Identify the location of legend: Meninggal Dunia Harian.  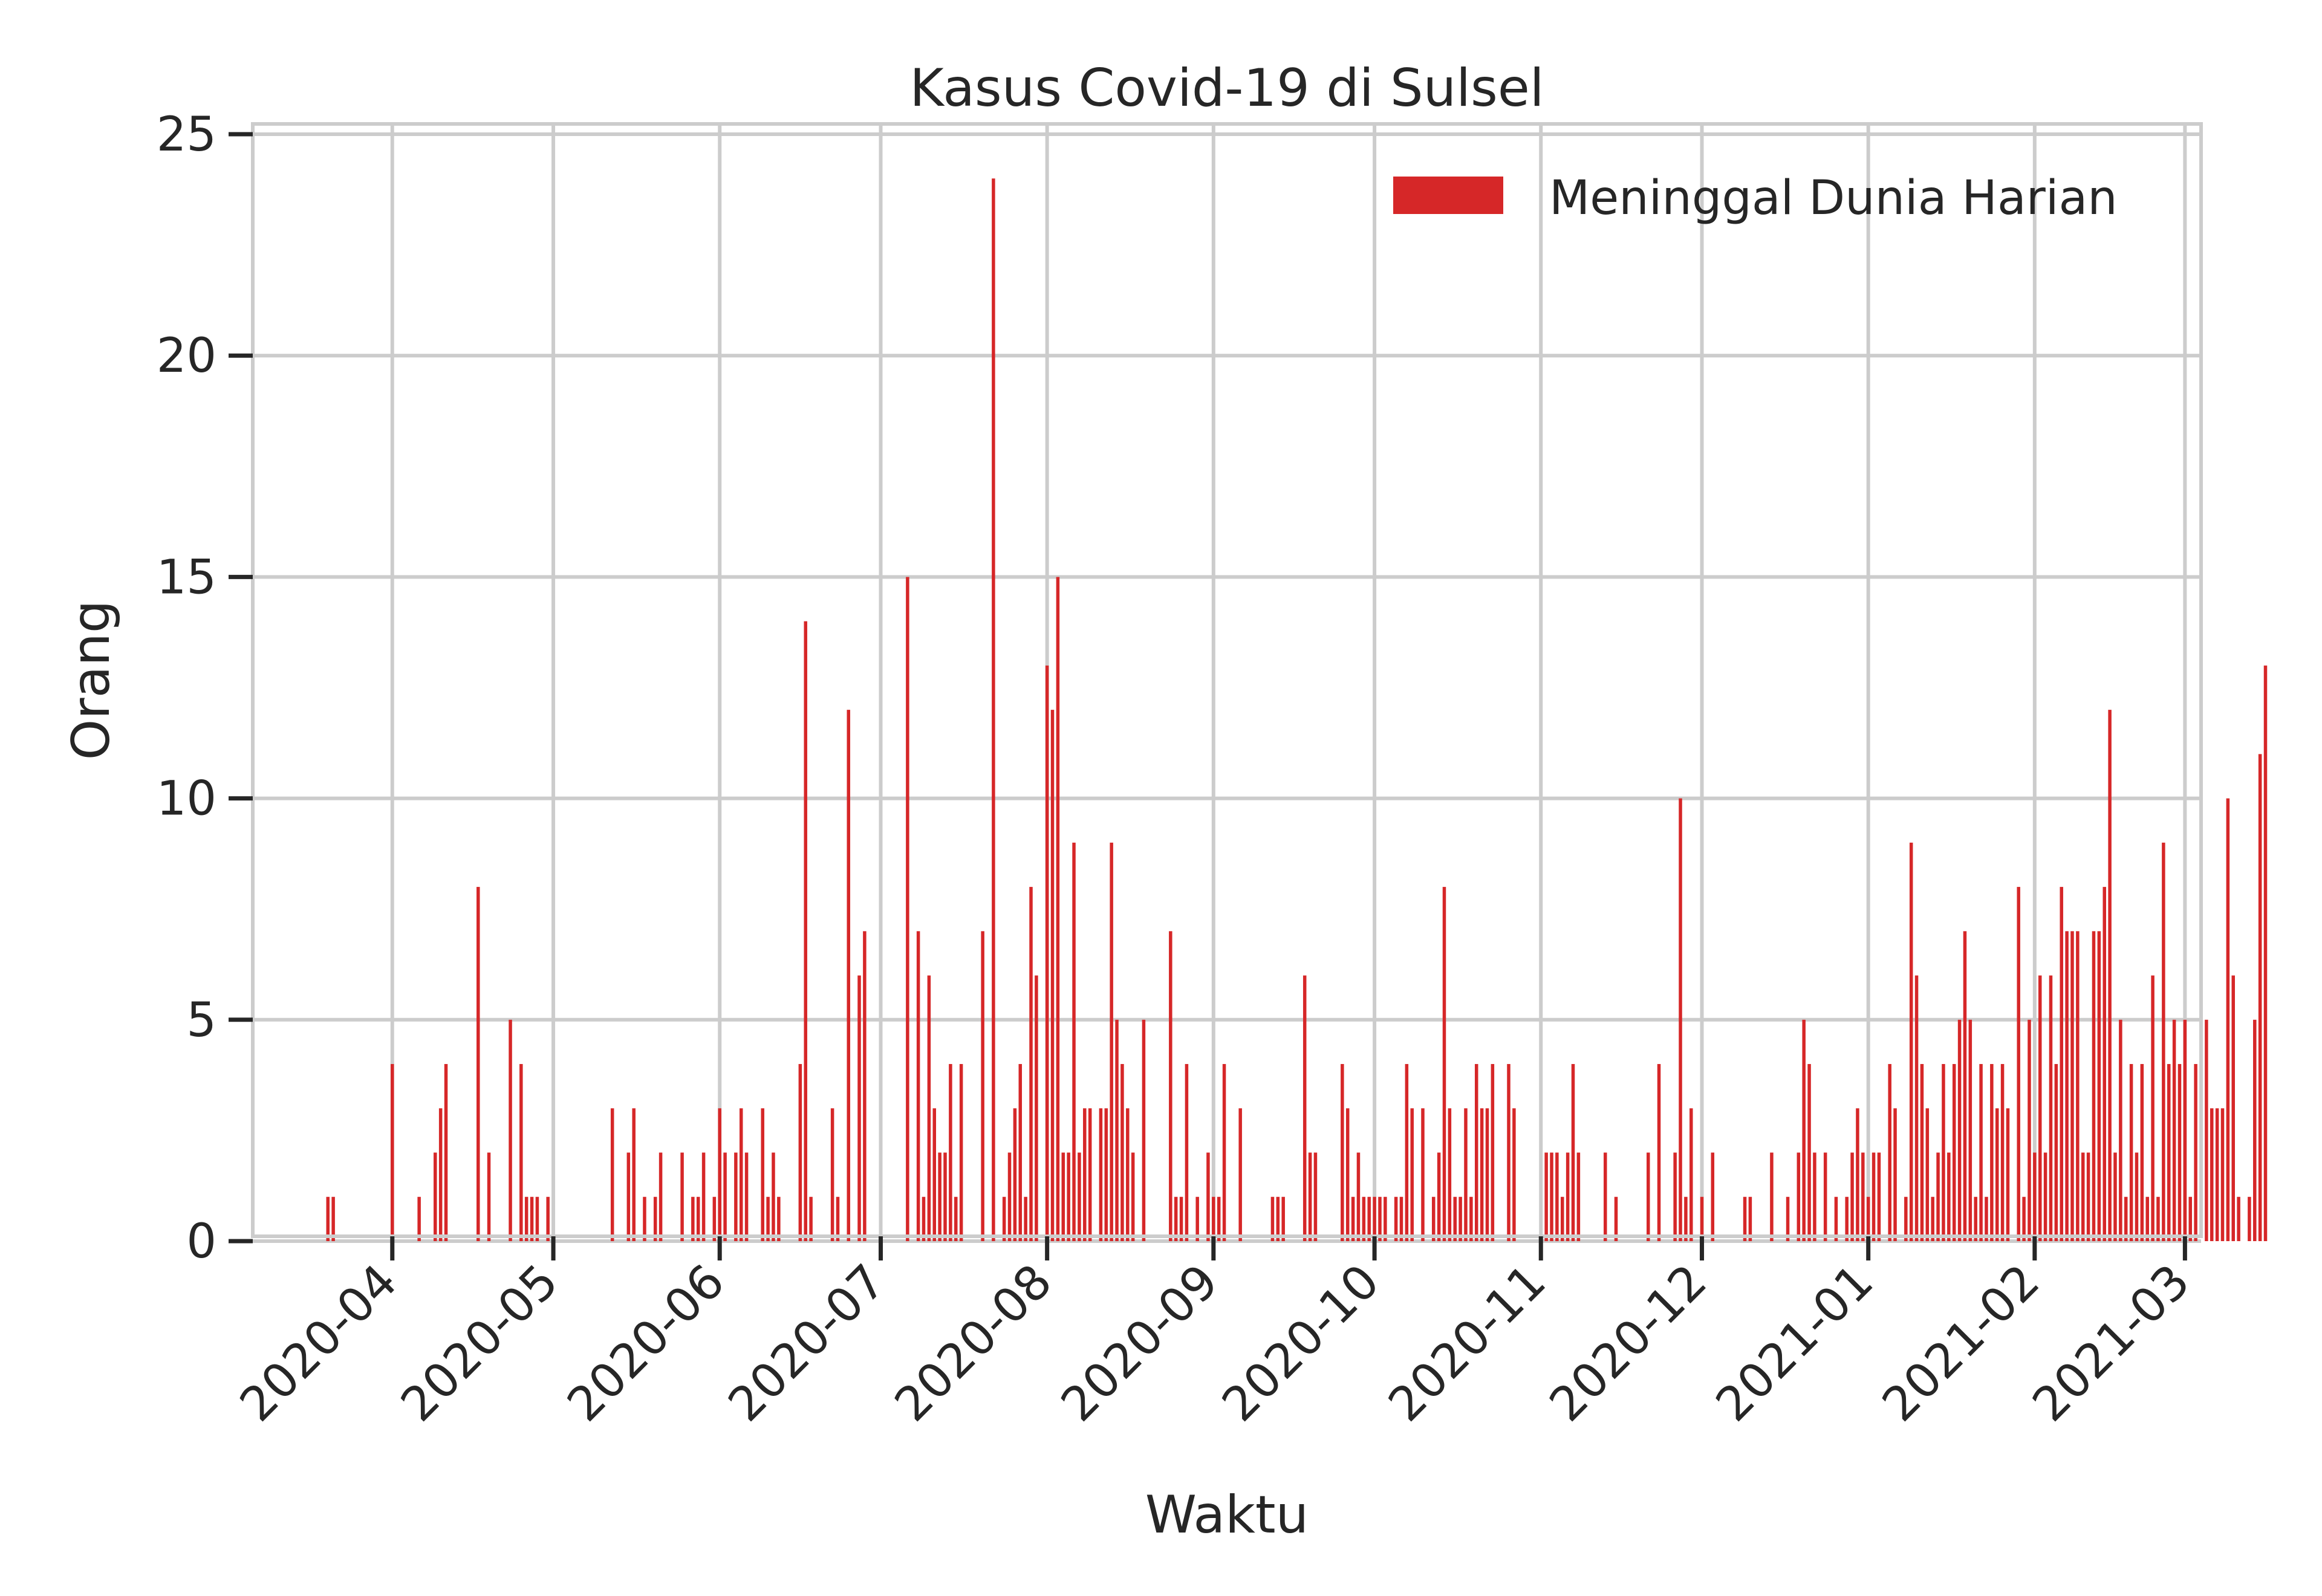
(1755, 198).